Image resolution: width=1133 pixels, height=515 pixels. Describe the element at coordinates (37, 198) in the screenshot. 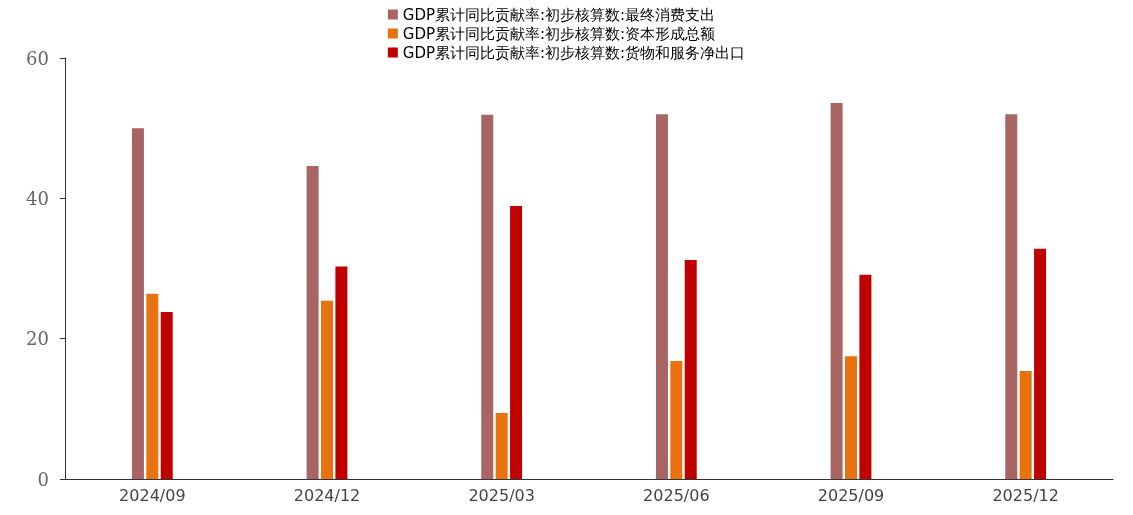

I see `y-tick-label: 40` at that location.